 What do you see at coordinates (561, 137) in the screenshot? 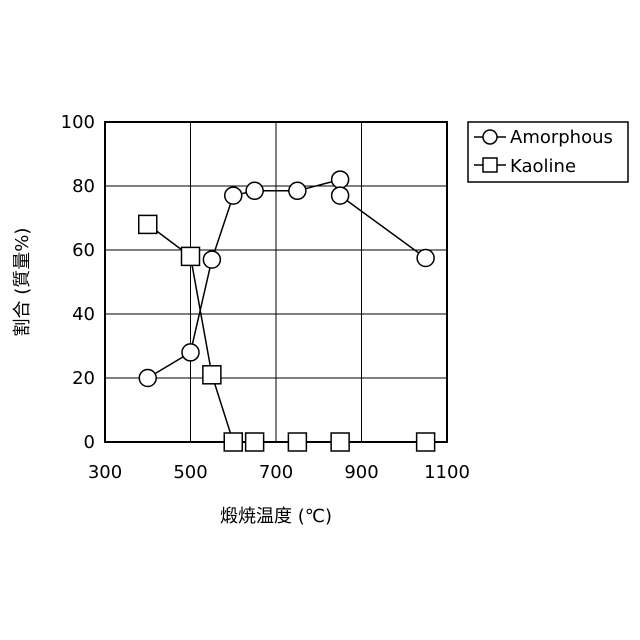
I see `legend-label-amorphous: Amorphous` at bounding box center [561, 137].